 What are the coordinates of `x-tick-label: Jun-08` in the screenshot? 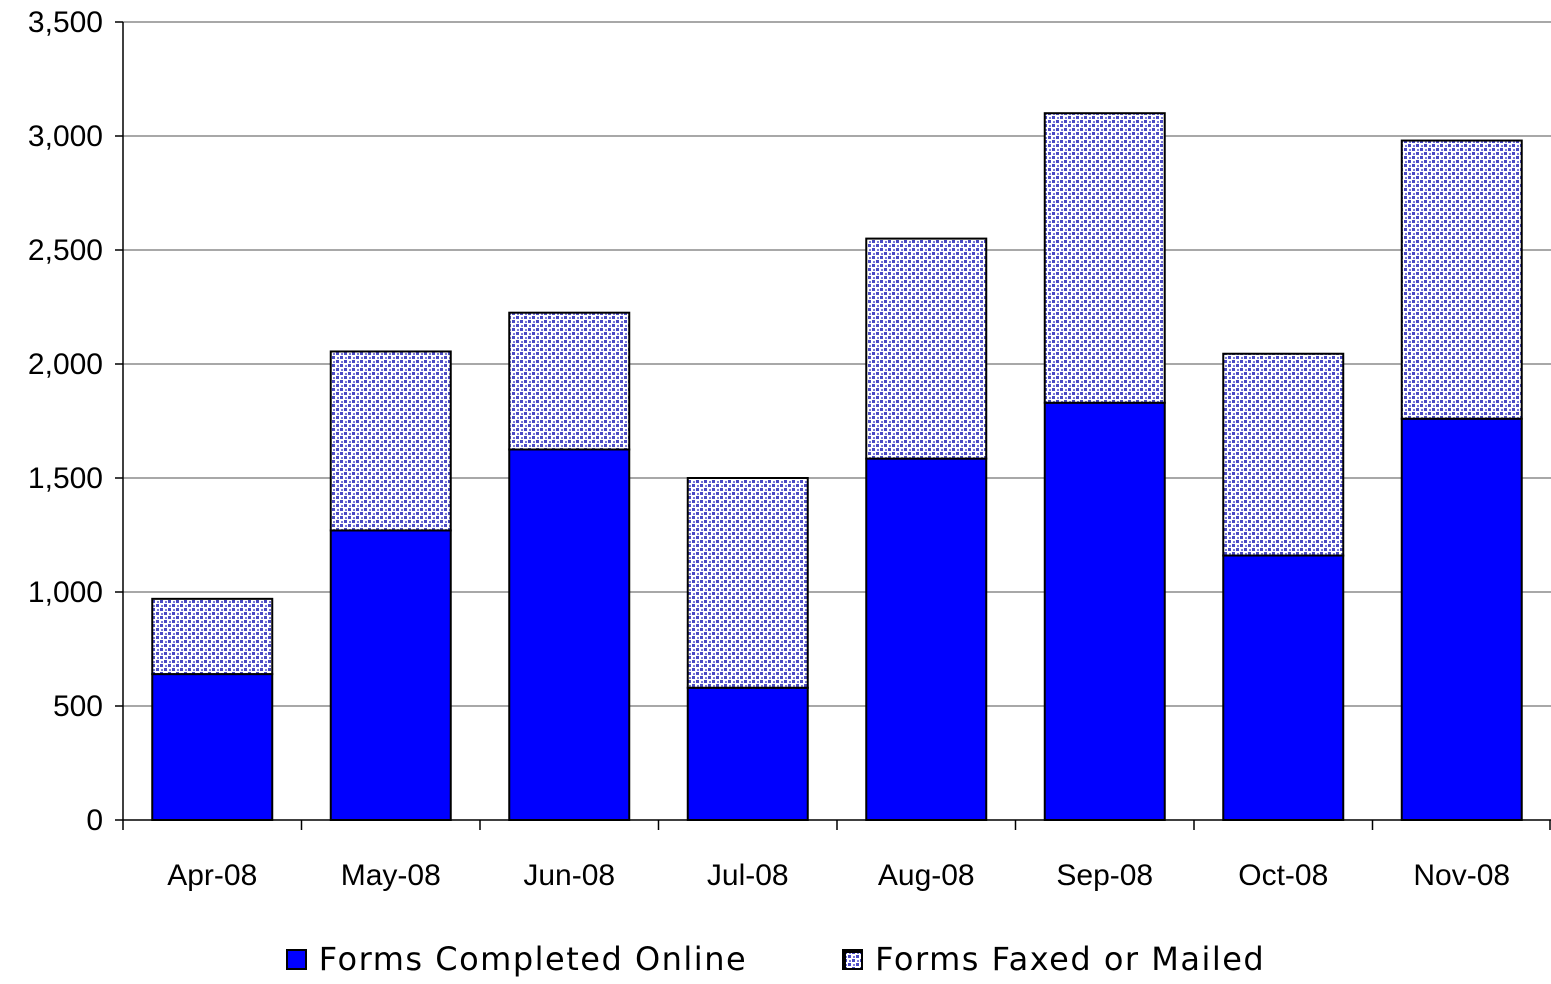 It's located at (569, 875).